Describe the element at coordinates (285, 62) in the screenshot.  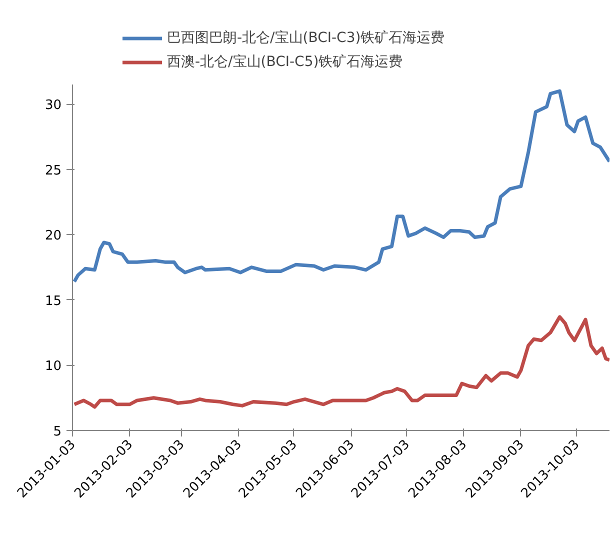
I see `legend-label: 西澳-北仑/宝山(BCI-C5)铁矿石海运费` at that location.